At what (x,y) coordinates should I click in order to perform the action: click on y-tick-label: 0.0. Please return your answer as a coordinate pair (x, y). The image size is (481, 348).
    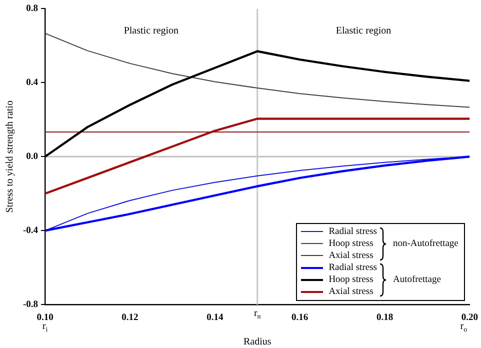
    Looking at the image, I should click on (32, 157).